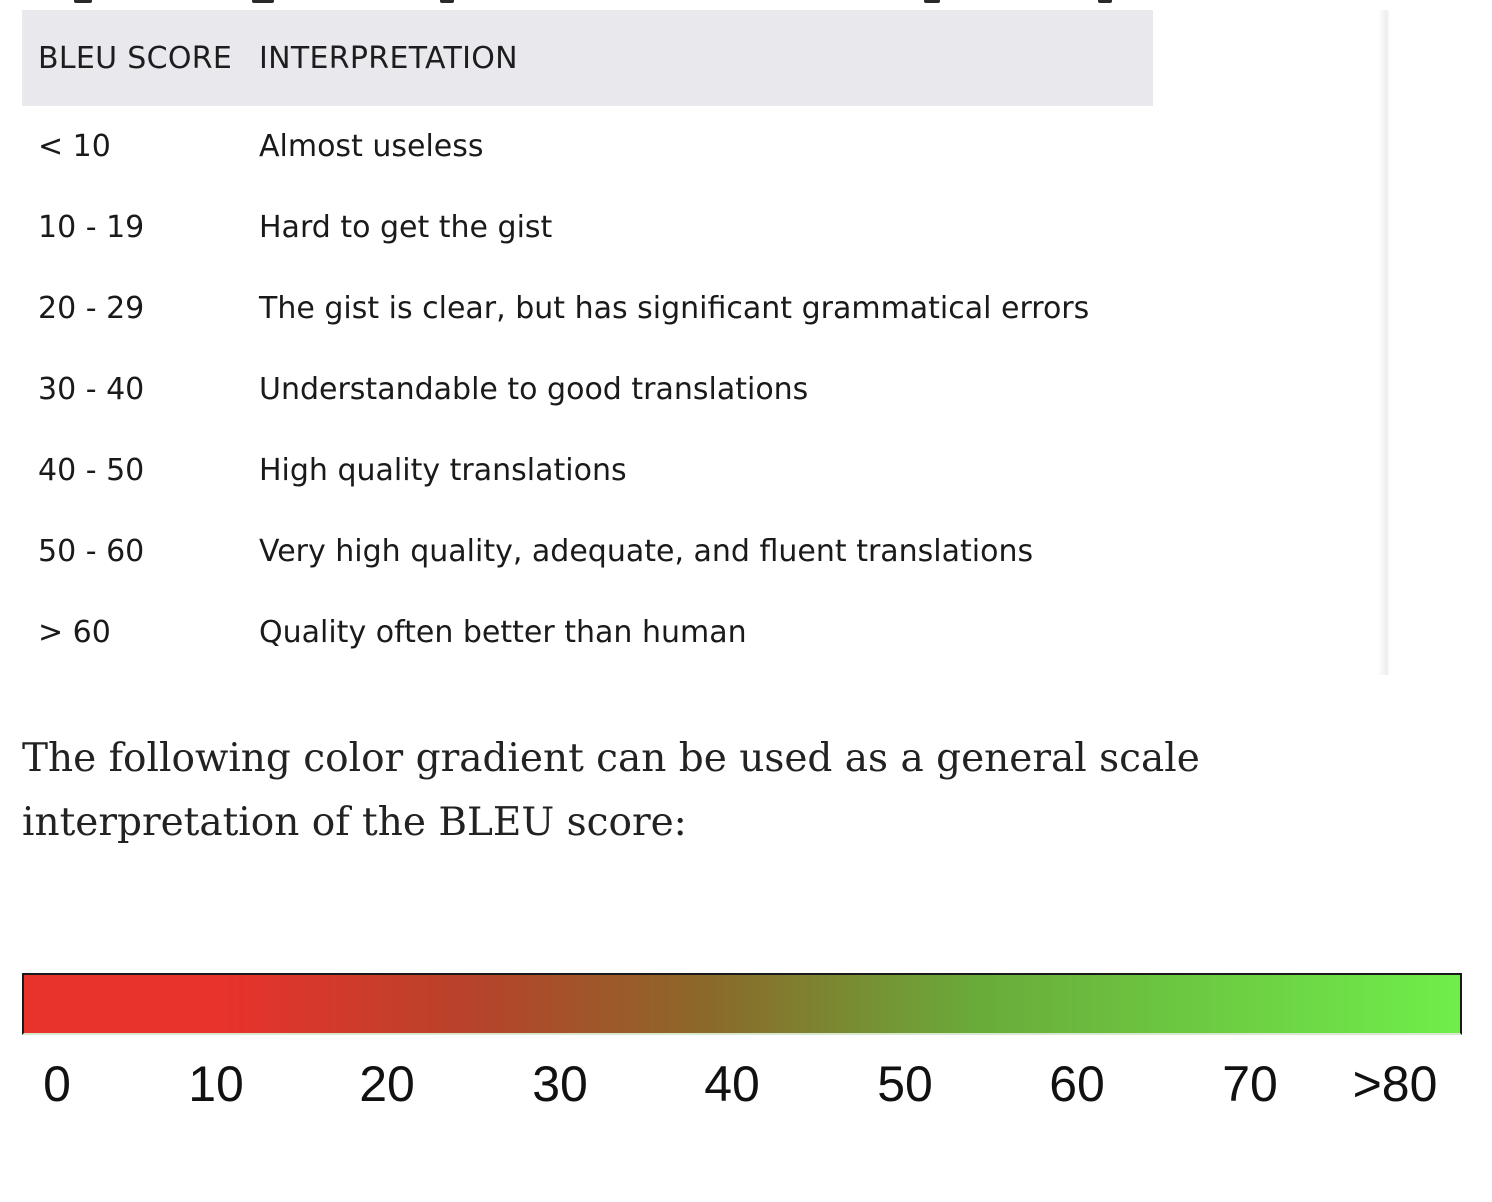 Image resolution: width=1492 pixels, height=1202 pixels. What do you see at coordinates (371, 146) in the screenshot?
I see `interpretation-cell: Almost useless` at bounding box center [371, 146].